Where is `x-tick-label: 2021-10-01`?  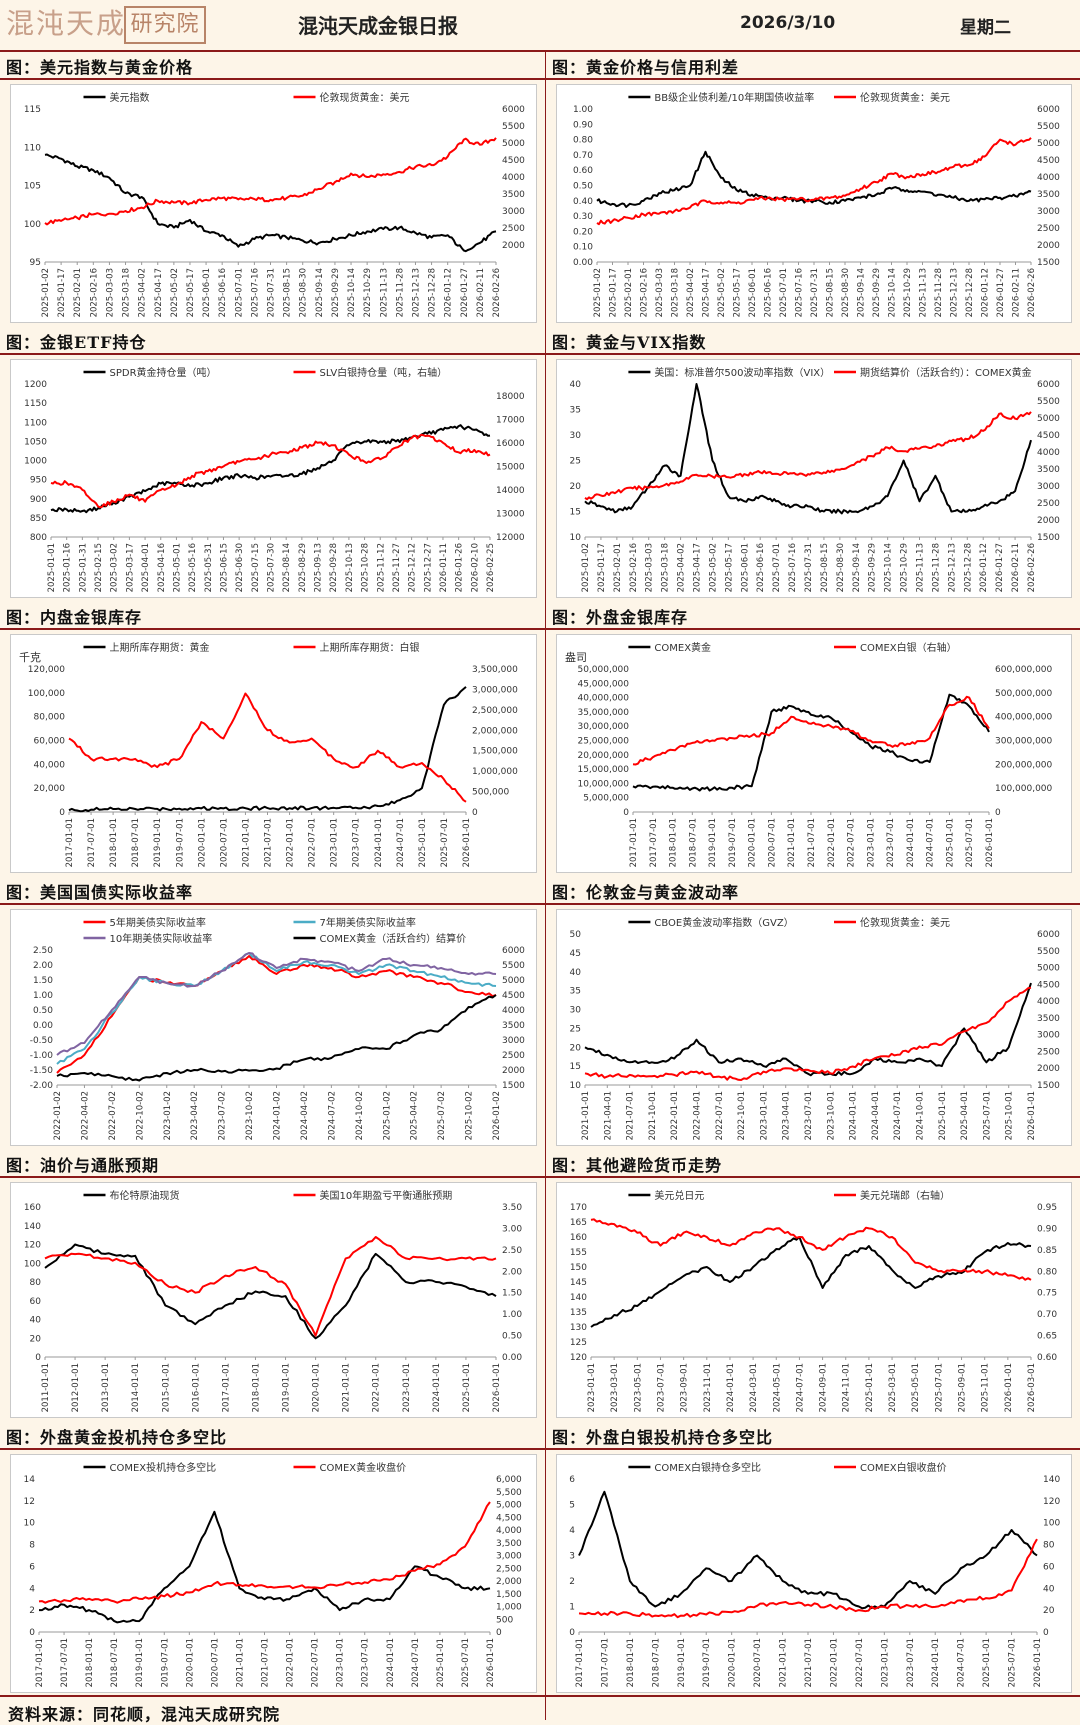 x-tick-label: 2021-10-01 is located at coordinates (653, 1115).